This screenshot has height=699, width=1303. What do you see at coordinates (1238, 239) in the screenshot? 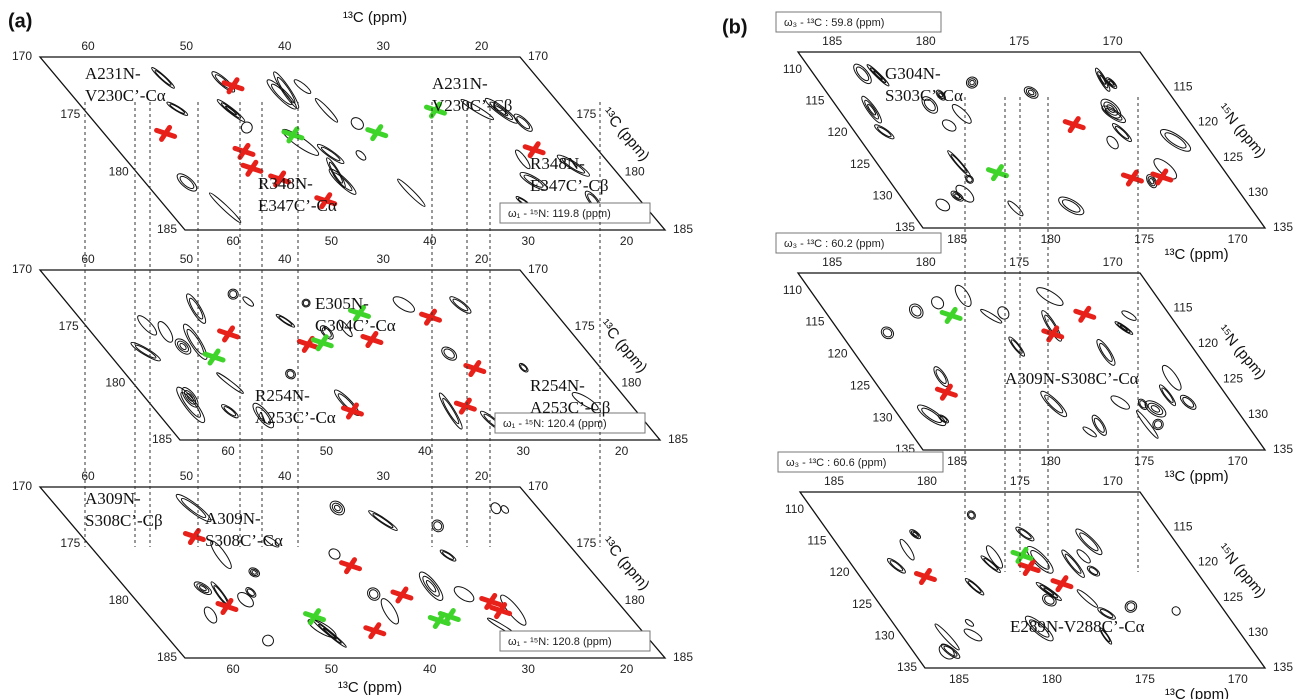
I see `tick-label: 170` at bounding box center [1238, 239].